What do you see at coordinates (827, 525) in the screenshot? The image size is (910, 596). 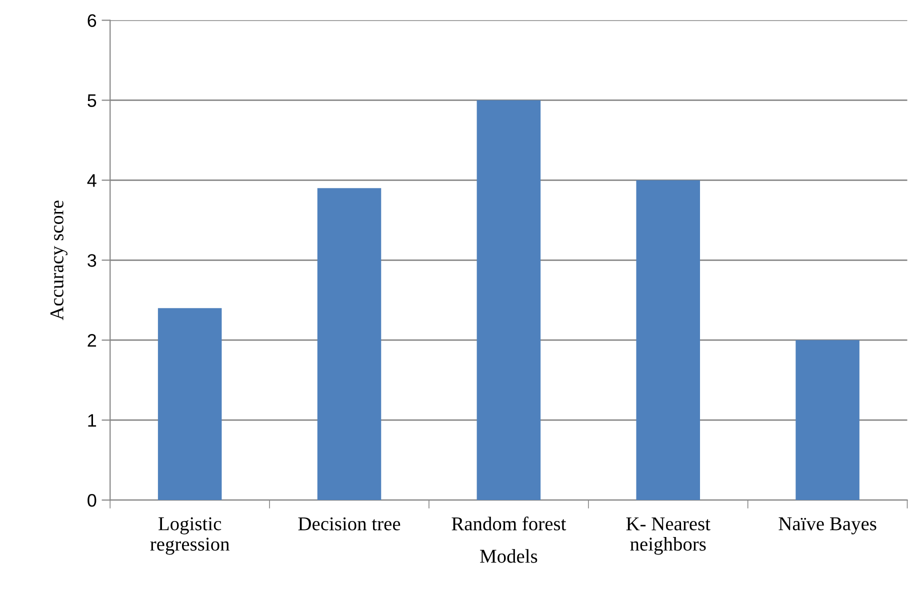 I see `x-tick-label: Naïve Bayes` at bounding box center [827, 525].